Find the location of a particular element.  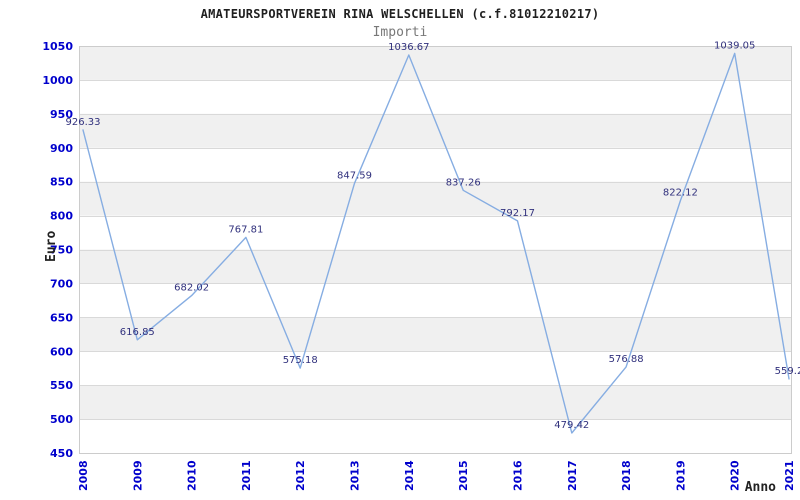

y-tick-label: 950 is located at coordinates (61, 114).